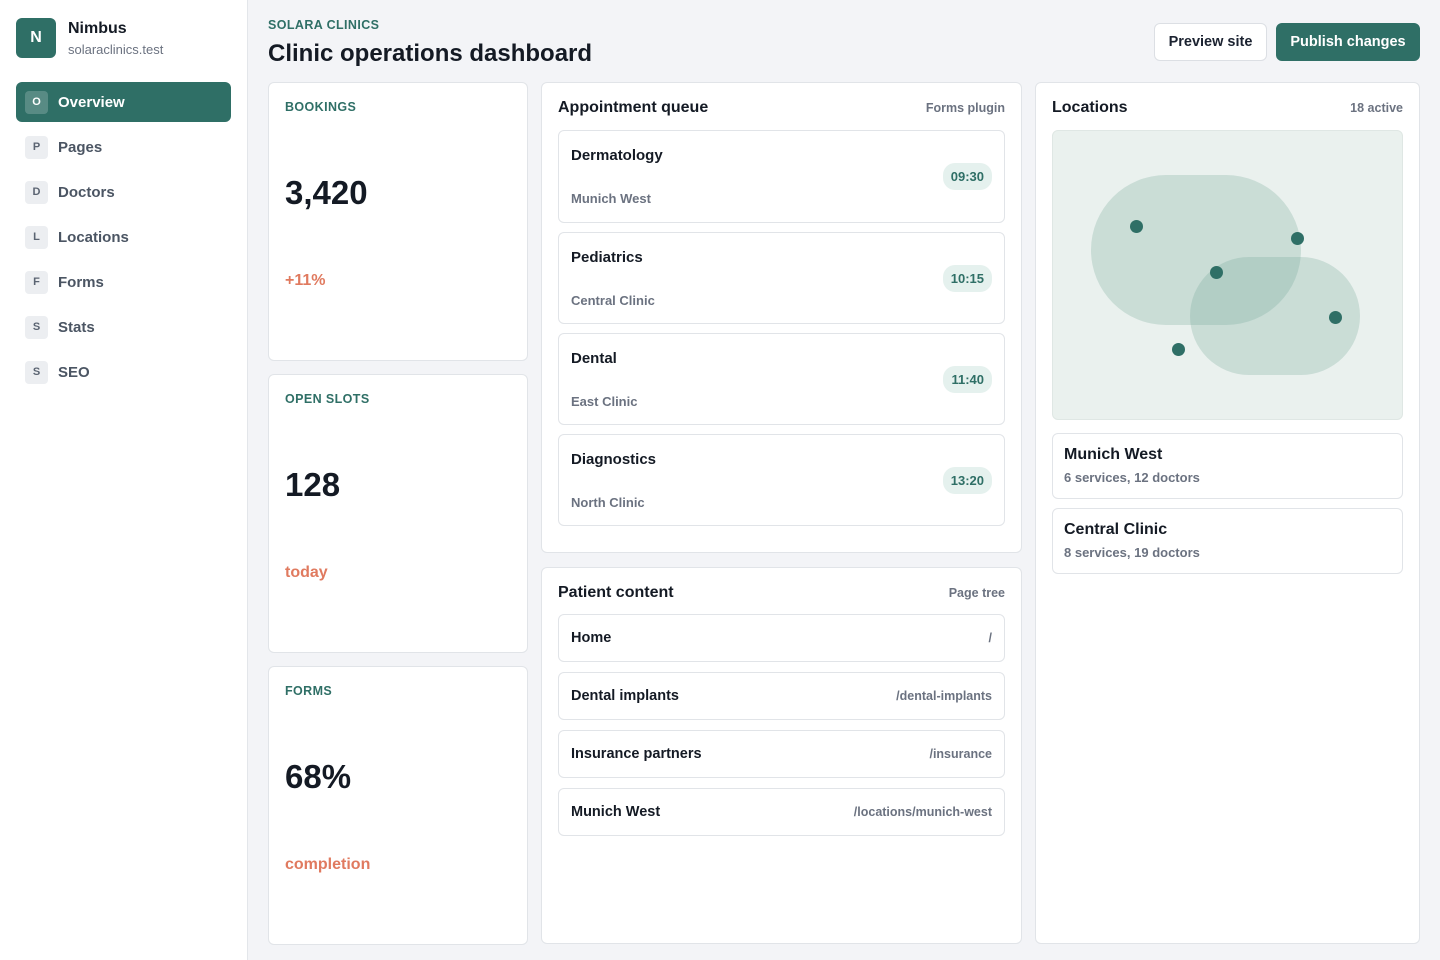  What do you see at coordinates (36, 237) in the screenshot?
I see `locations-icon: L` at bounding box center [36, 237].